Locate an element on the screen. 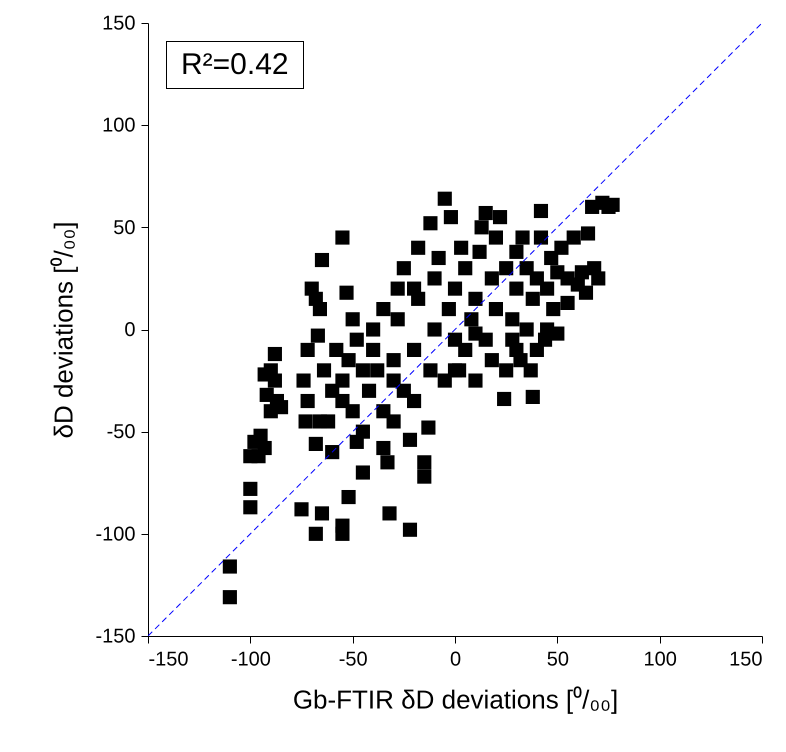 Image resolution: width=786 pixels, height=752 pixels. y-tick-label: -100 is located at coordinates (115, 534).